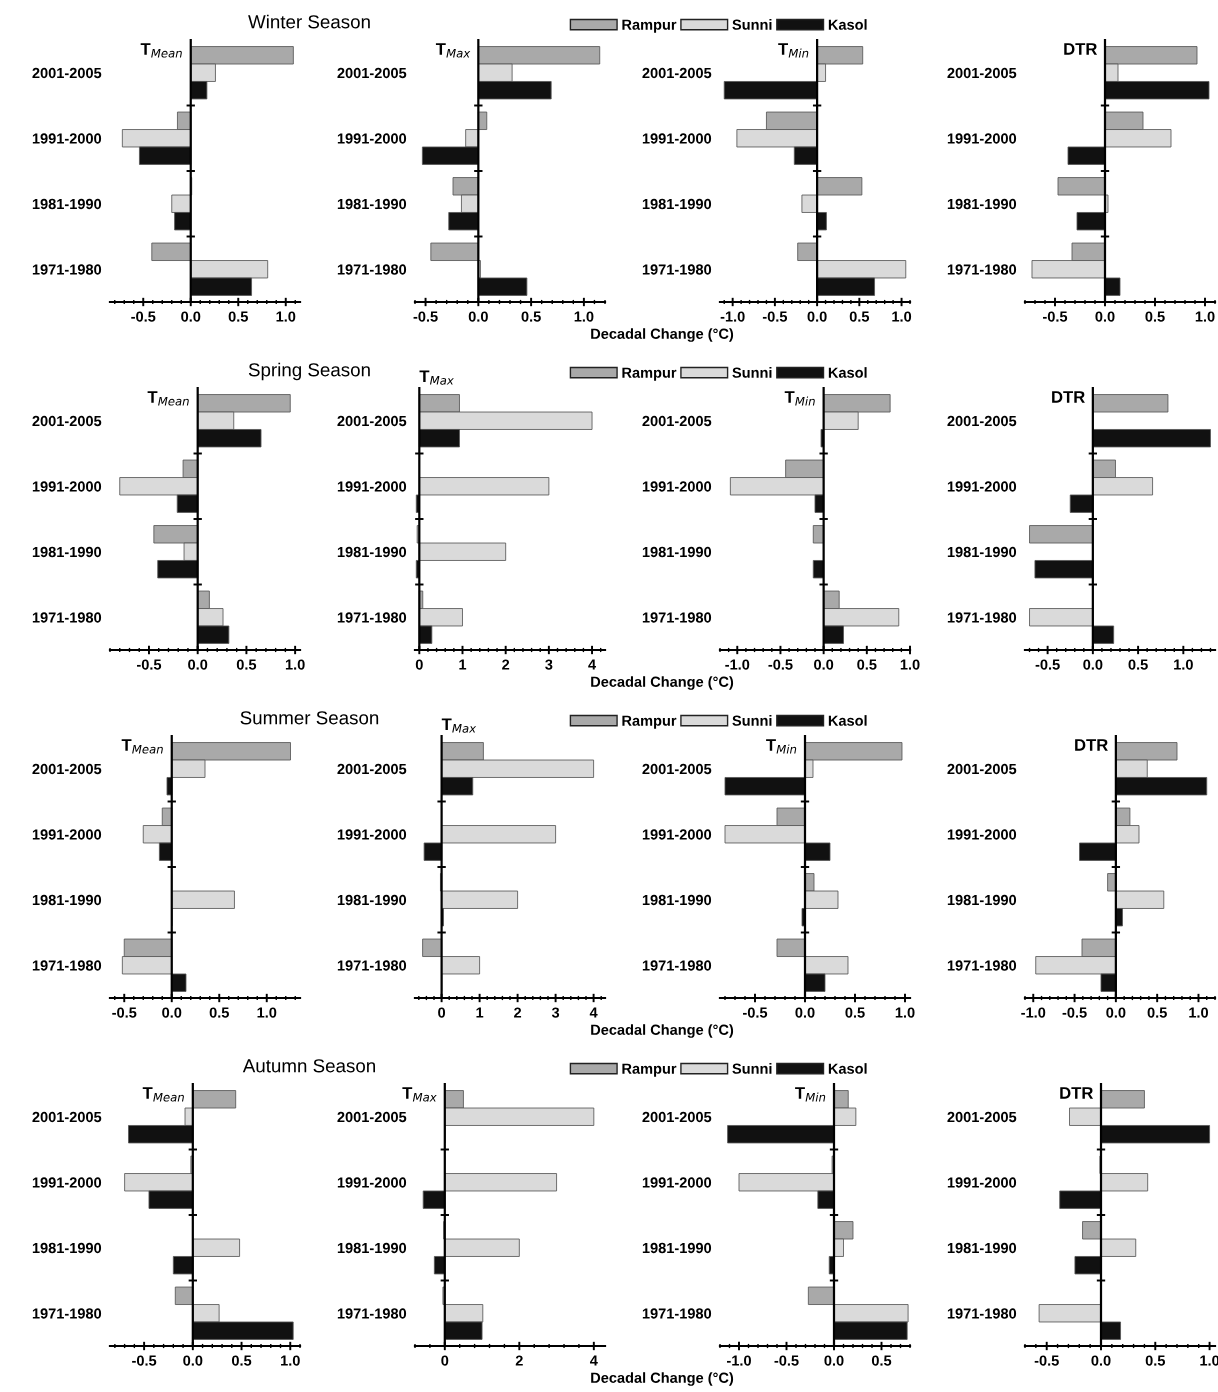 This screenshot has width=1218, height=1392. I want to click on text: Winter Season, so click(309, 21).